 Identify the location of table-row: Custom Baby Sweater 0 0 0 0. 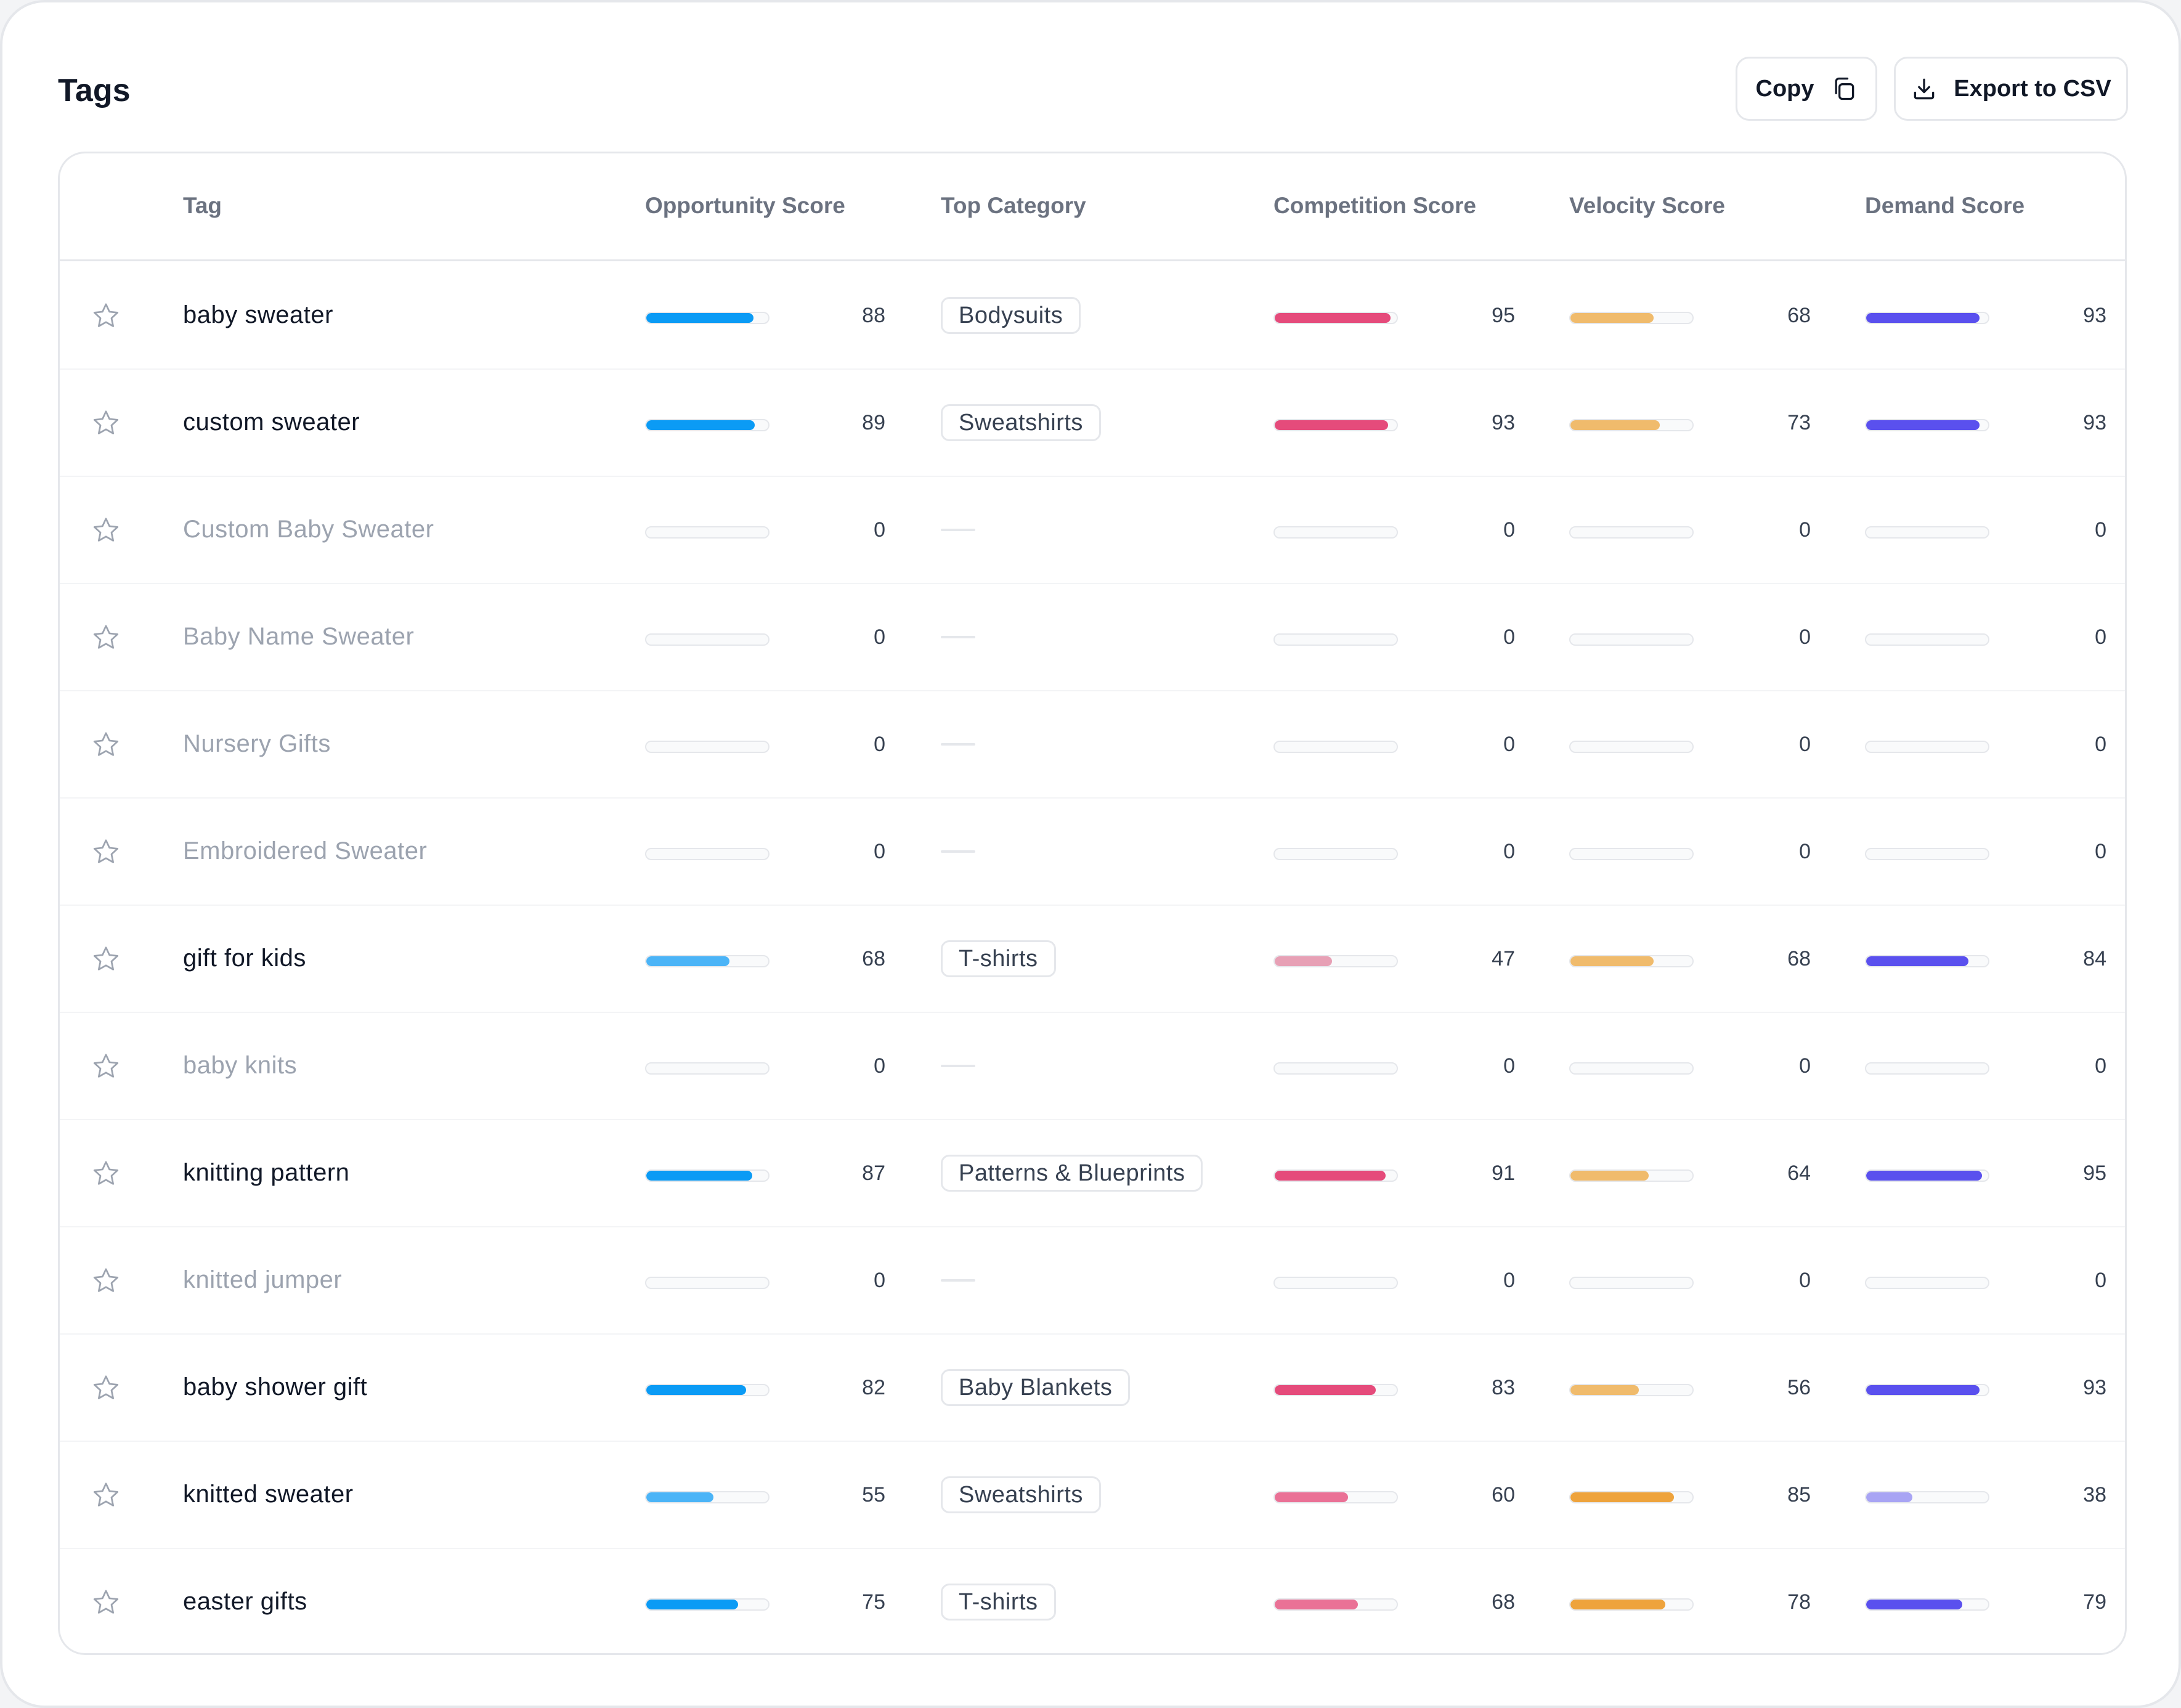
(1092, 530).